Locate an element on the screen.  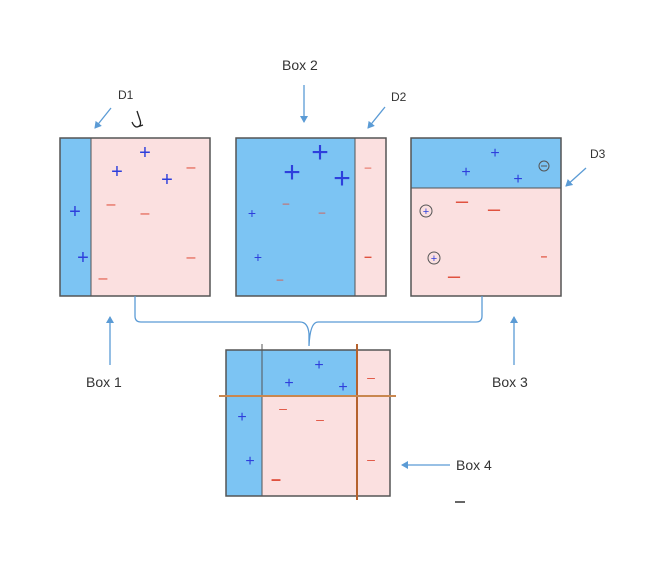
box-4-plus-marks: + + + + + is located at coordinates (292, 413).